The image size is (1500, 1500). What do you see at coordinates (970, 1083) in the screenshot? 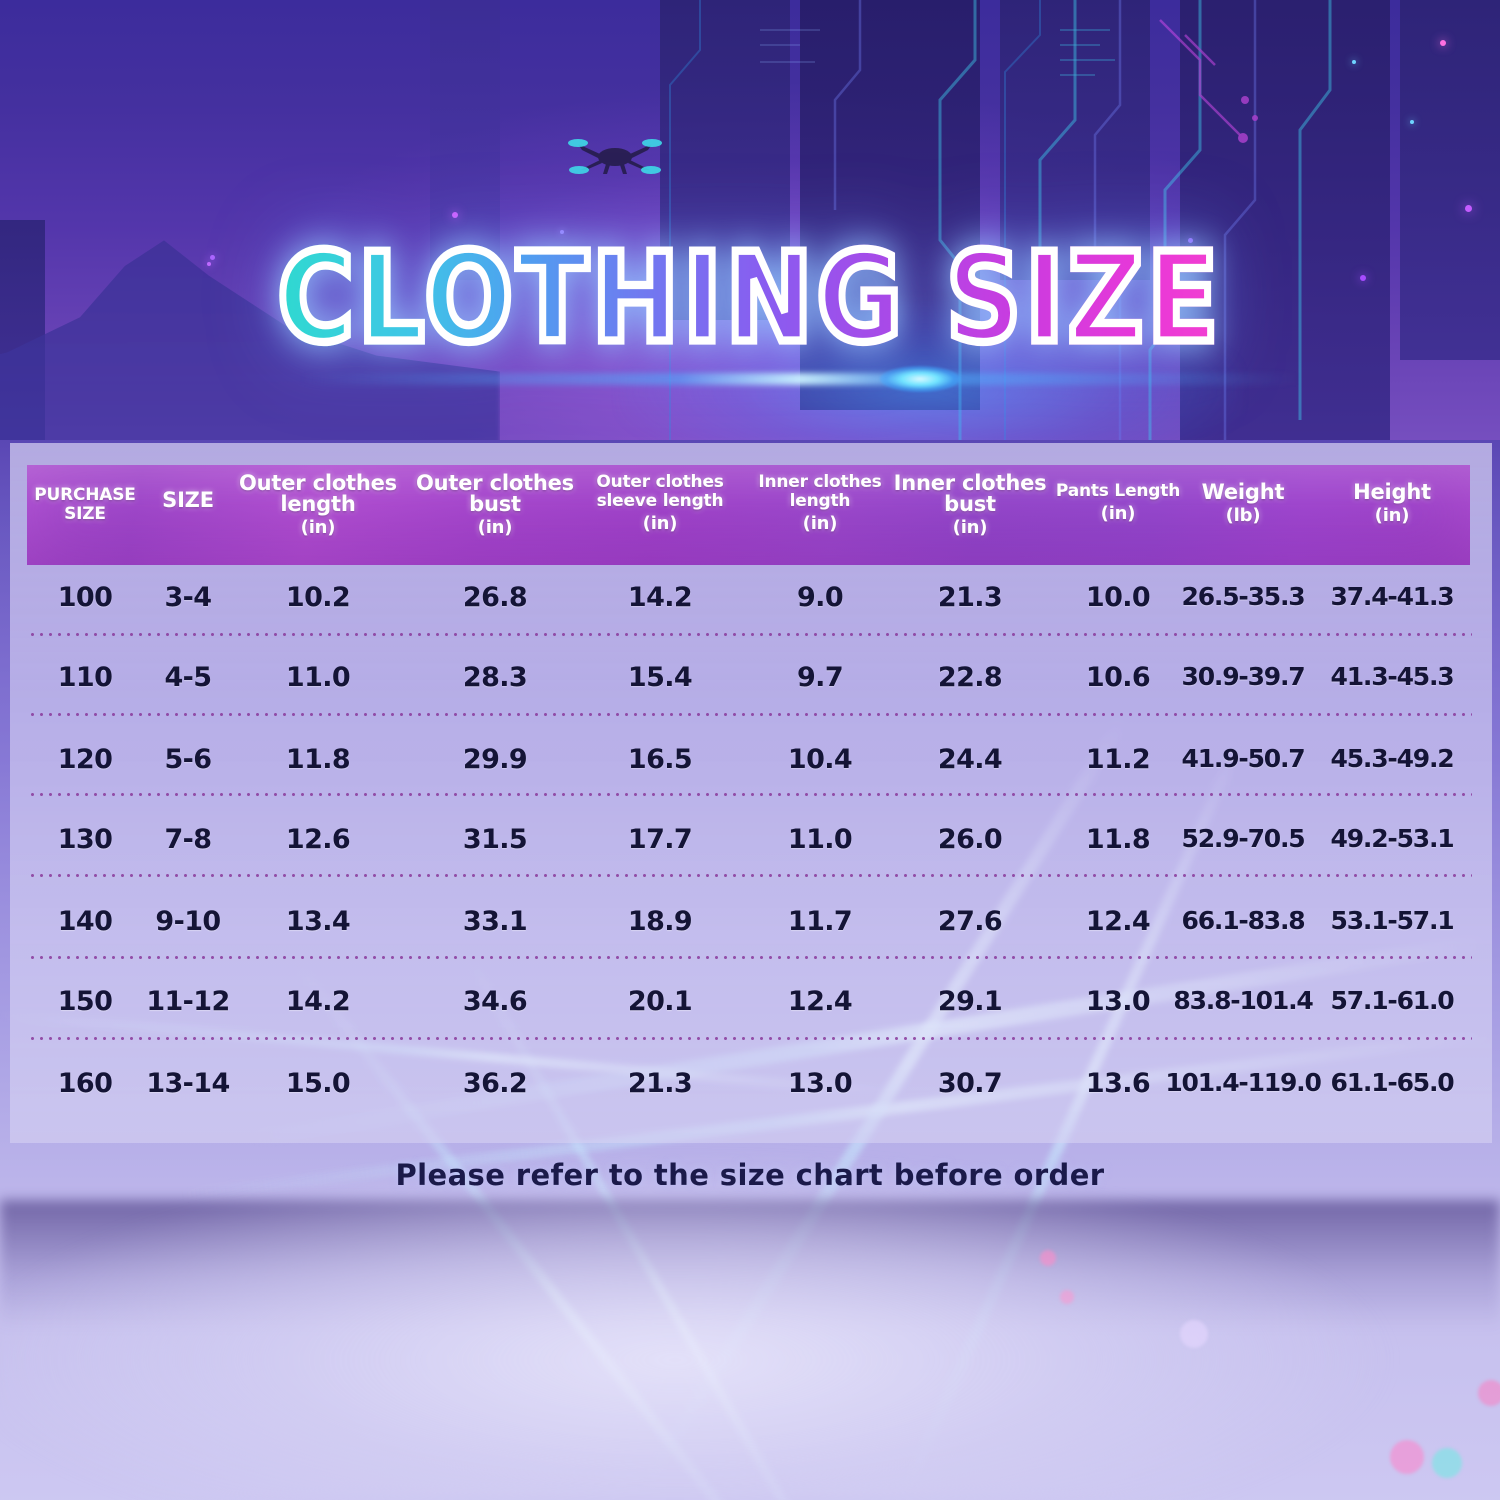
I see `cell-inner-bust: 30.7` at bounding box center [970, 1083].